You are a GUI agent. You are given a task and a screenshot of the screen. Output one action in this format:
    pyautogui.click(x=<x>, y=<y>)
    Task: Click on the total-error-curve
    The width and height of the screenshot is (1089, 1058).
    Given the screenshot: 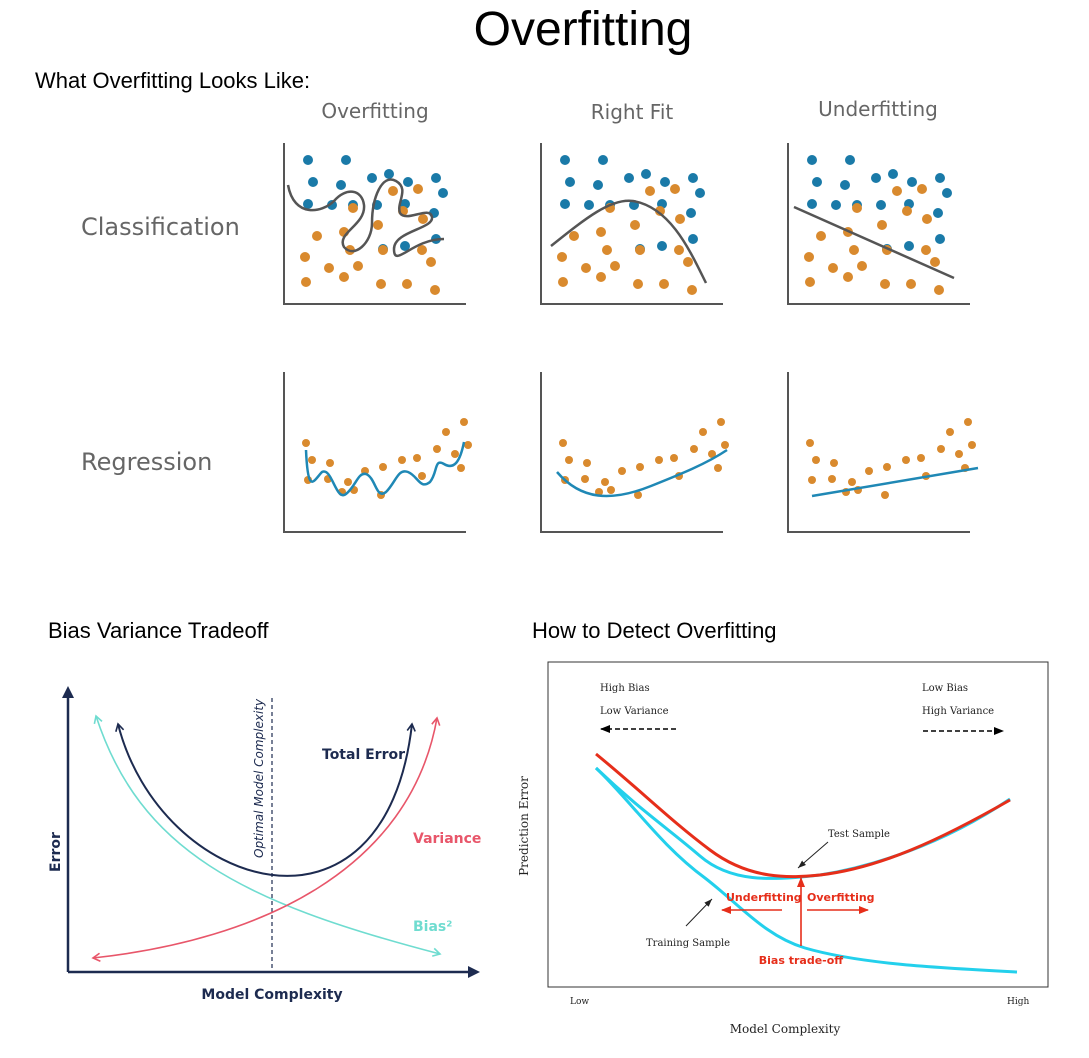 What is the action you would take?
    pyautogui.click(x=265, y=799)
    